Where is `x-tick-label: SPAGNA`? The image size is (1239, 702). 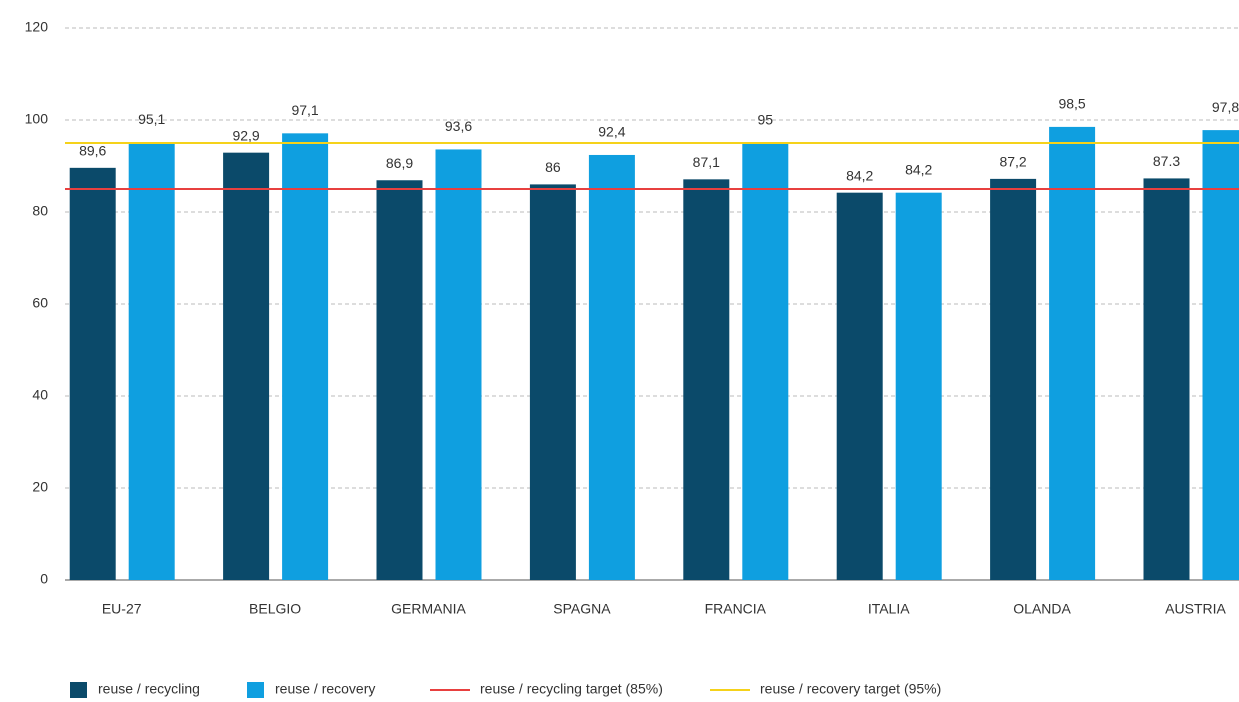 x-tick-label: SPAGNA is located at coordinates (582, 609).